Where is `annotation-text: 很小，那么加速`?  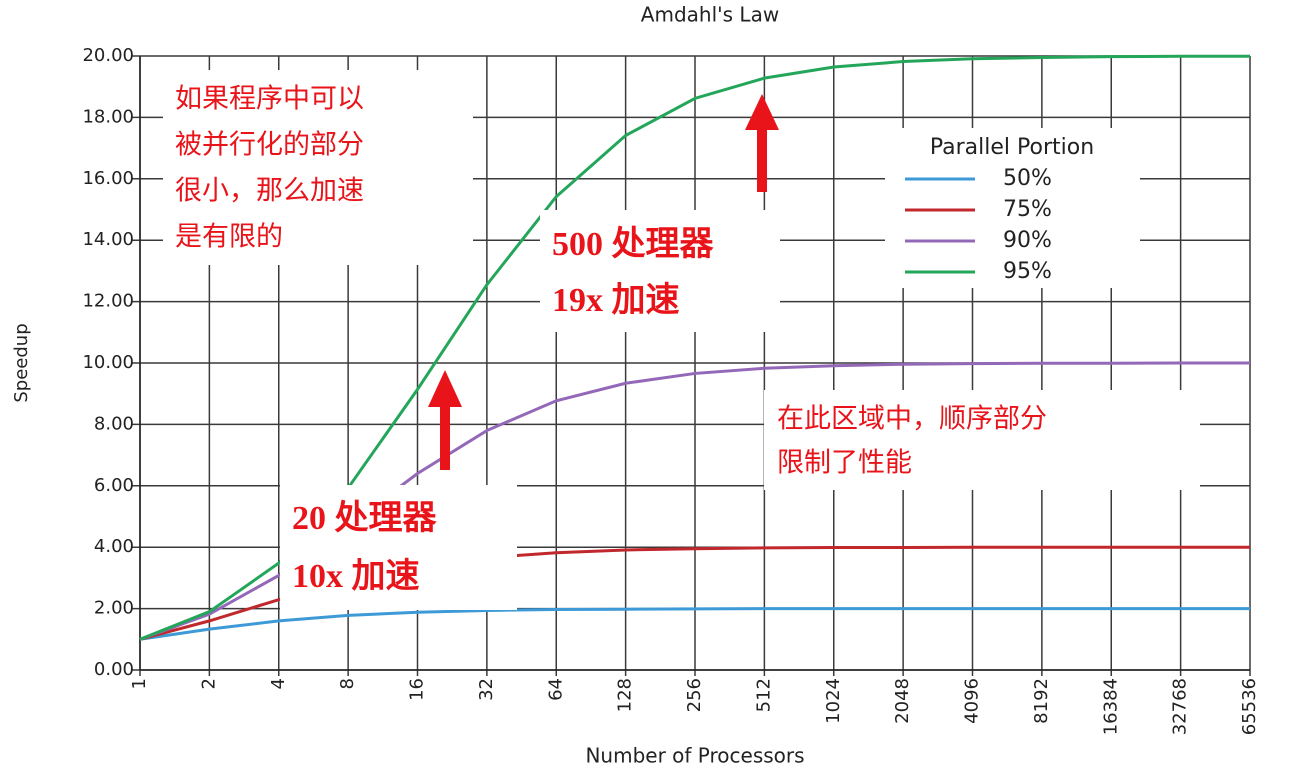
annotation-text: 很小，那么加速 is located at coordinates (269, 191).